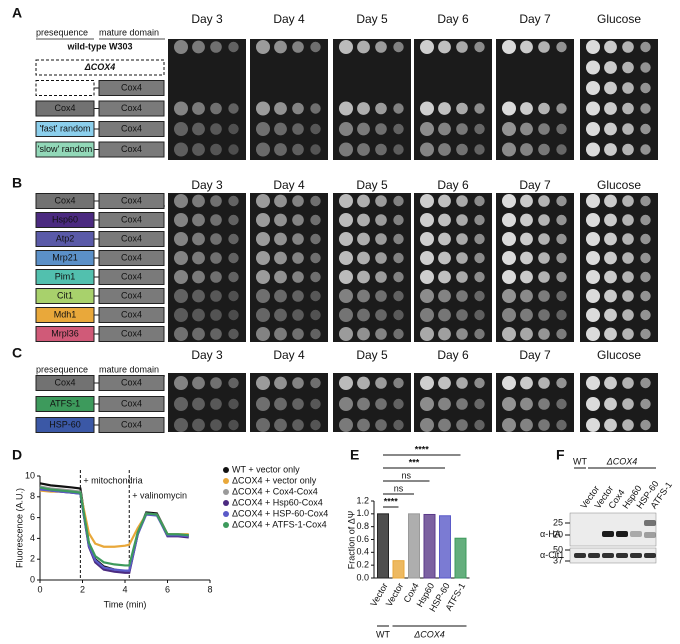 This screenshot has height=644, width=680. Describe the element at coordinates (19, 528) in the screenshot. I see `y-axis-label: Fluorescence (A.U.)` at that location.